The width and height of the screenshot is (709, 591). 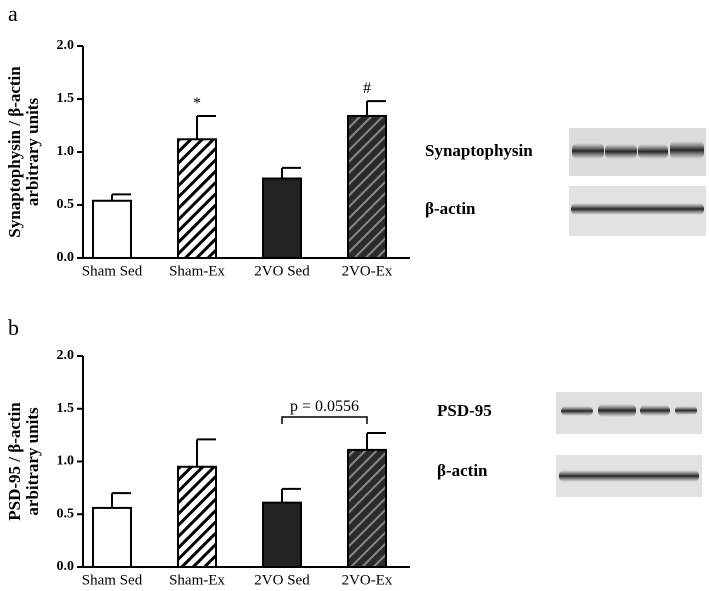 I want to click on annotation: *, so click(x=197, y=103).